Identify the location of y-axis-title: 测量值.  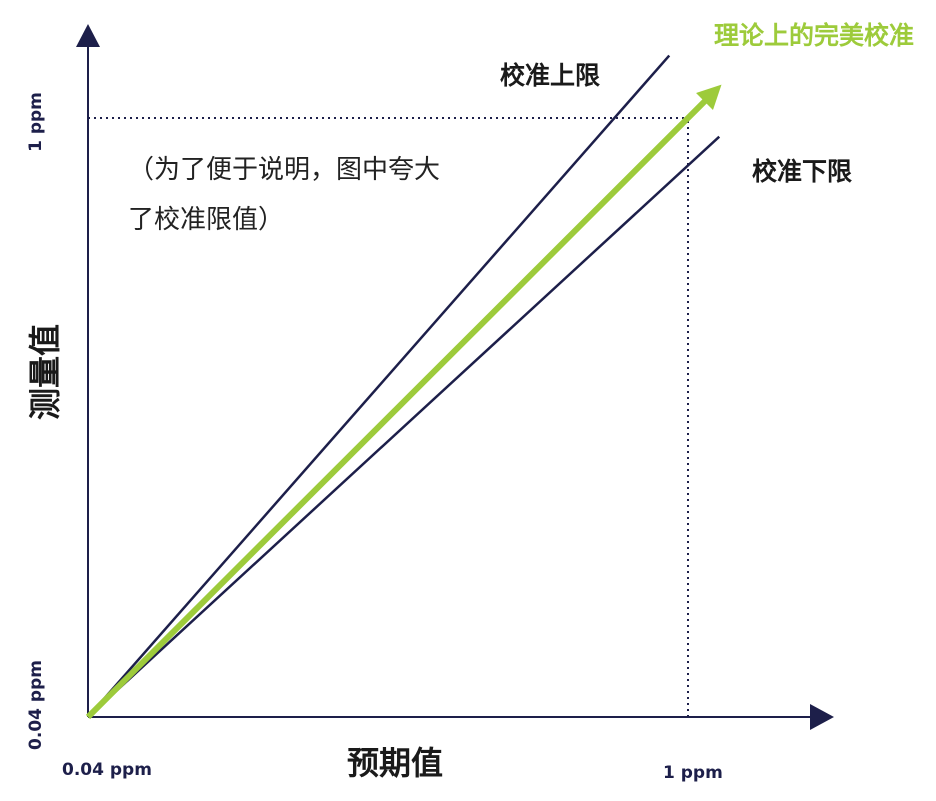
(45, 372).